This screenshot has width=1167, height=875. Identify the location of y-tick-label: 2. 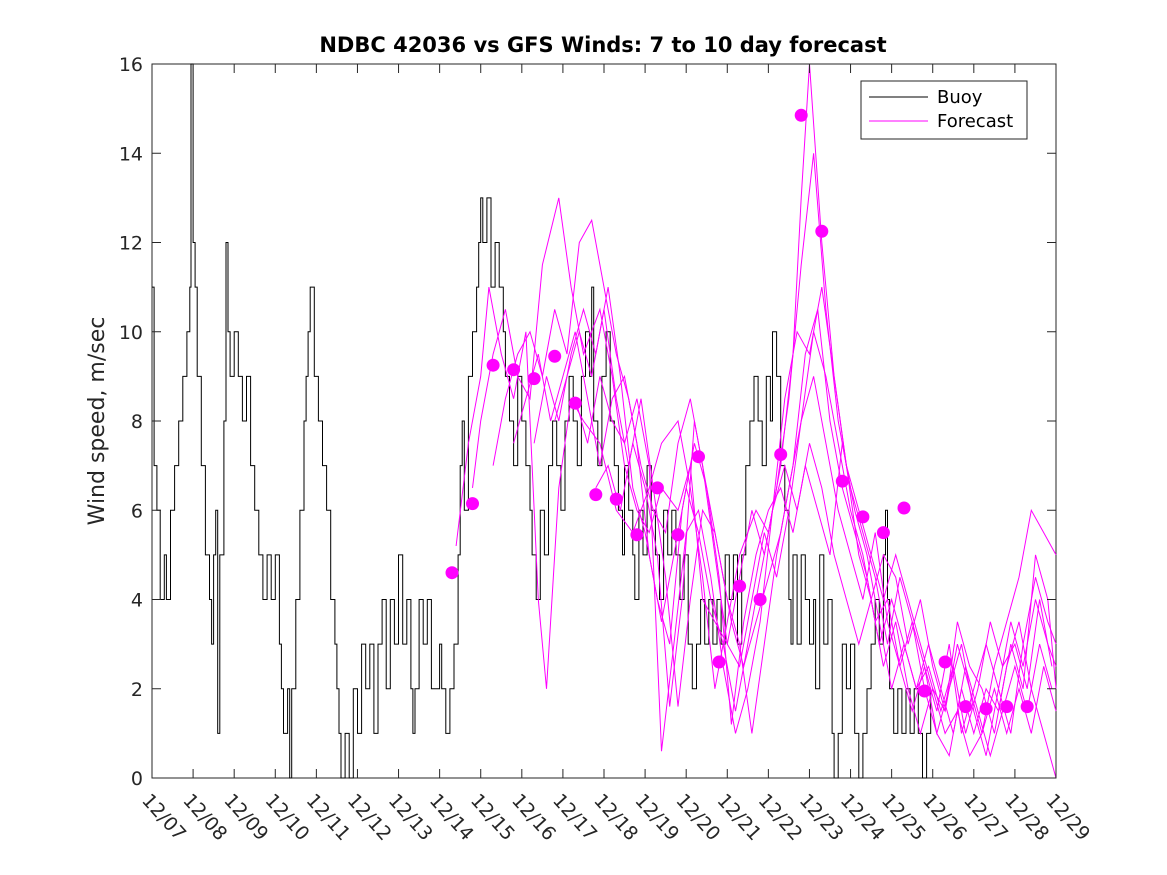
(137, 690).